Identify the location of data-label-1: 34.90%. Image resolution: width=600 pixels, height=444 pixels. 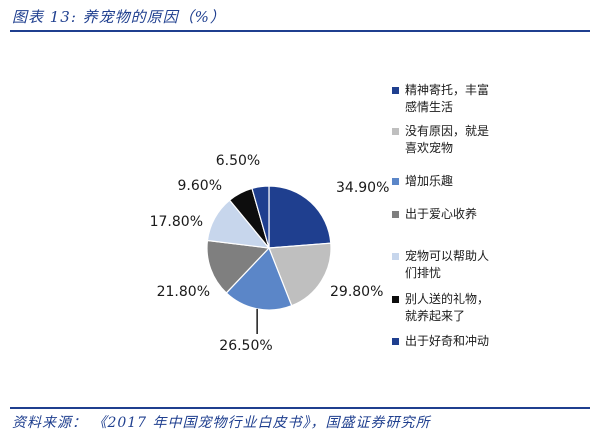
(362, 188).